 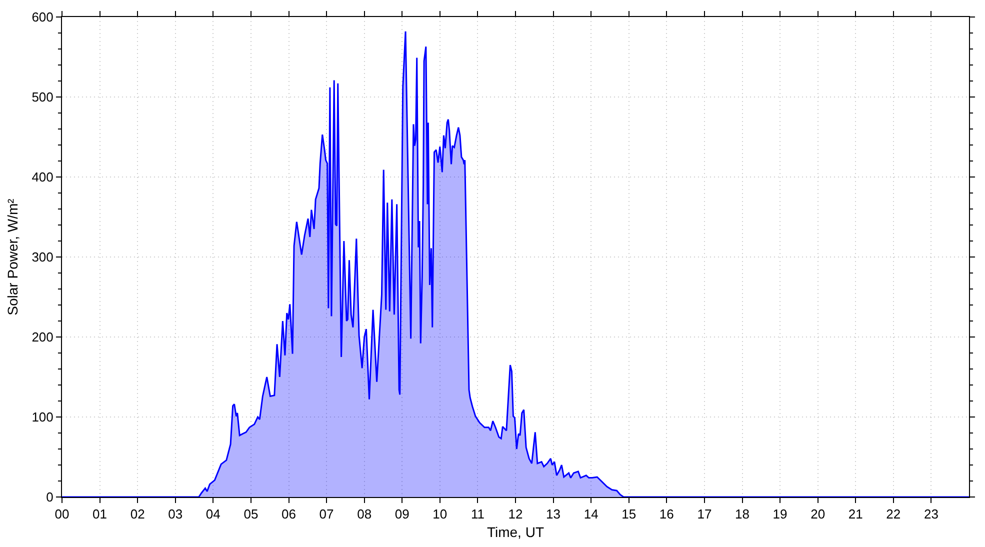 I want to click on y-tick-label: 100, so click(x=43, y=417).